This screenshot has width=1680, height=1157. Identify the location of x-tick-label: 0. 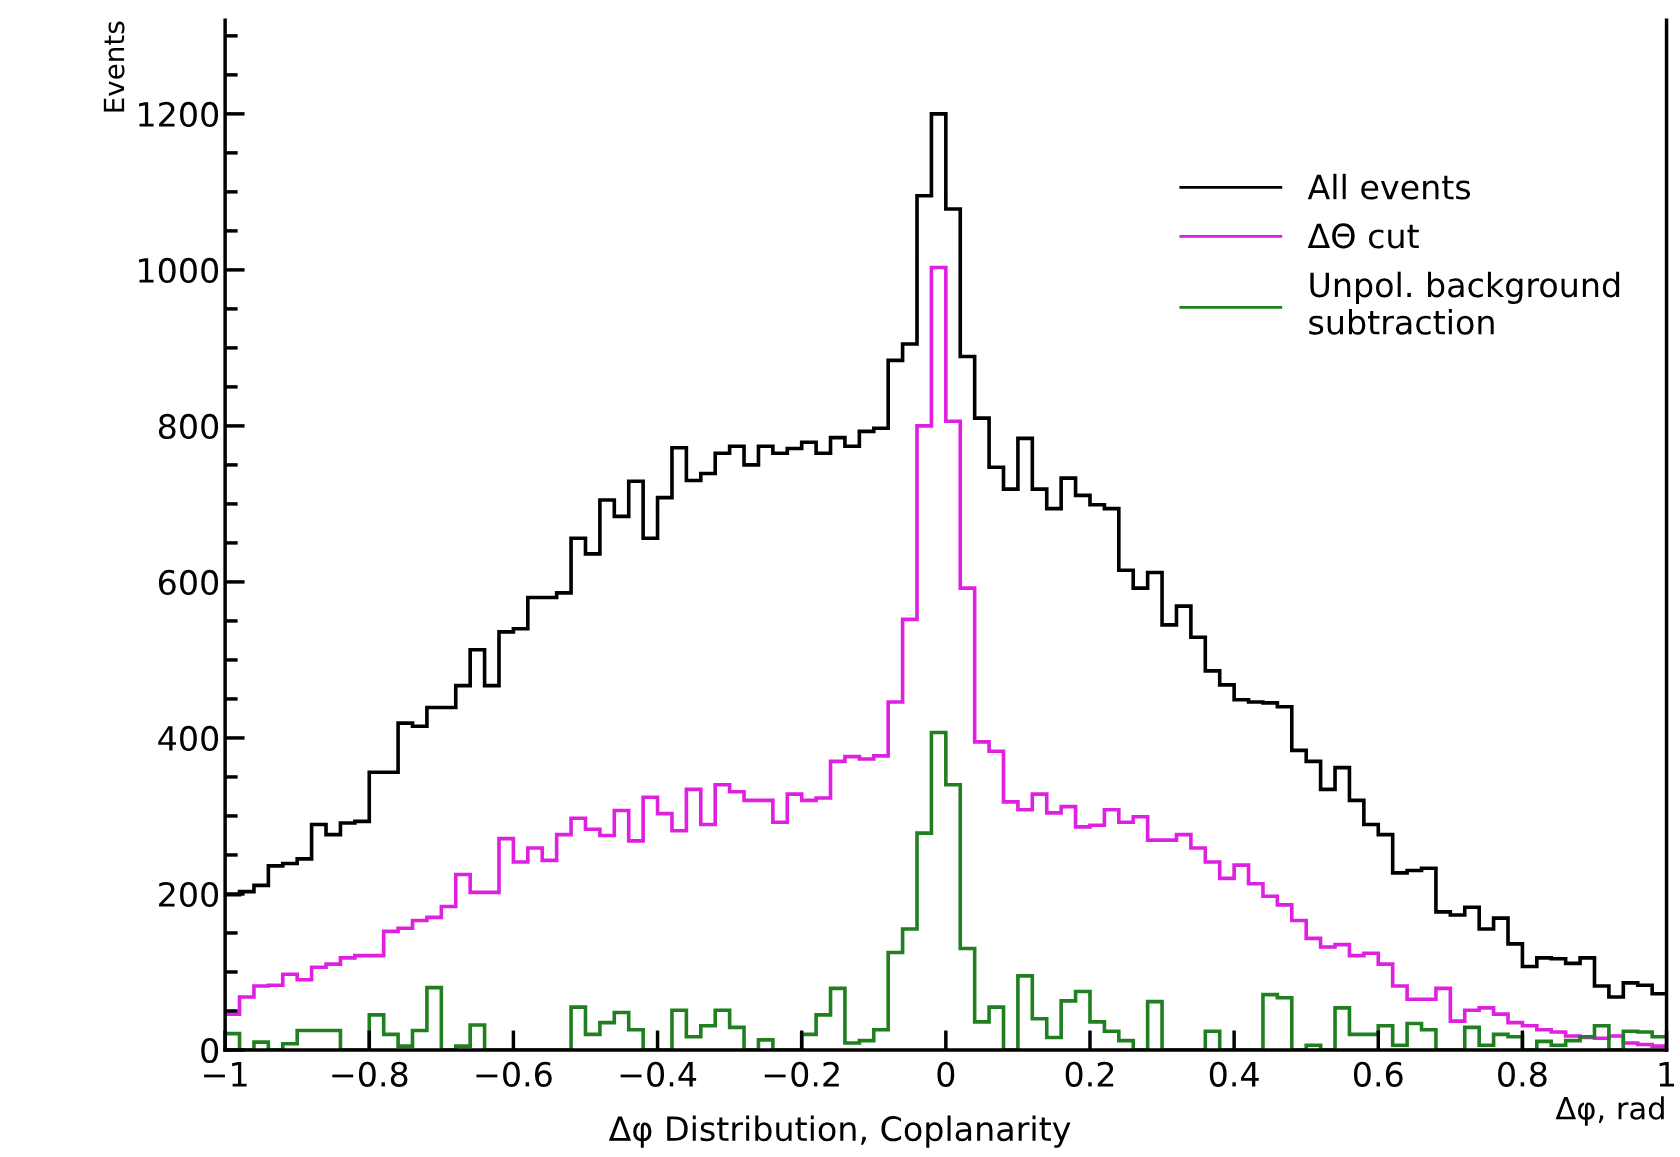
(946, 1074).